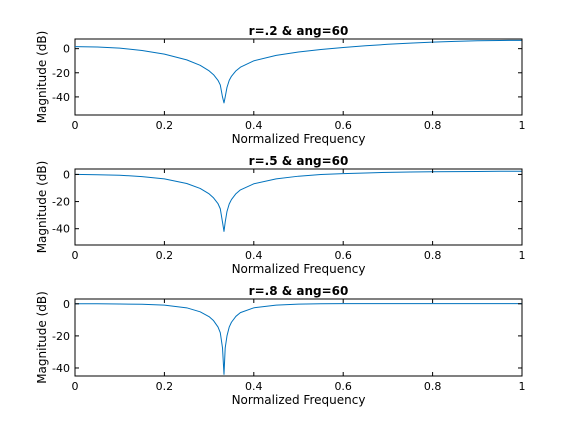  What do you see at coordinates (61, 368) in the screenshot?
I see `y-tick-label-3-2: -40` at bounding box center [61, 368].